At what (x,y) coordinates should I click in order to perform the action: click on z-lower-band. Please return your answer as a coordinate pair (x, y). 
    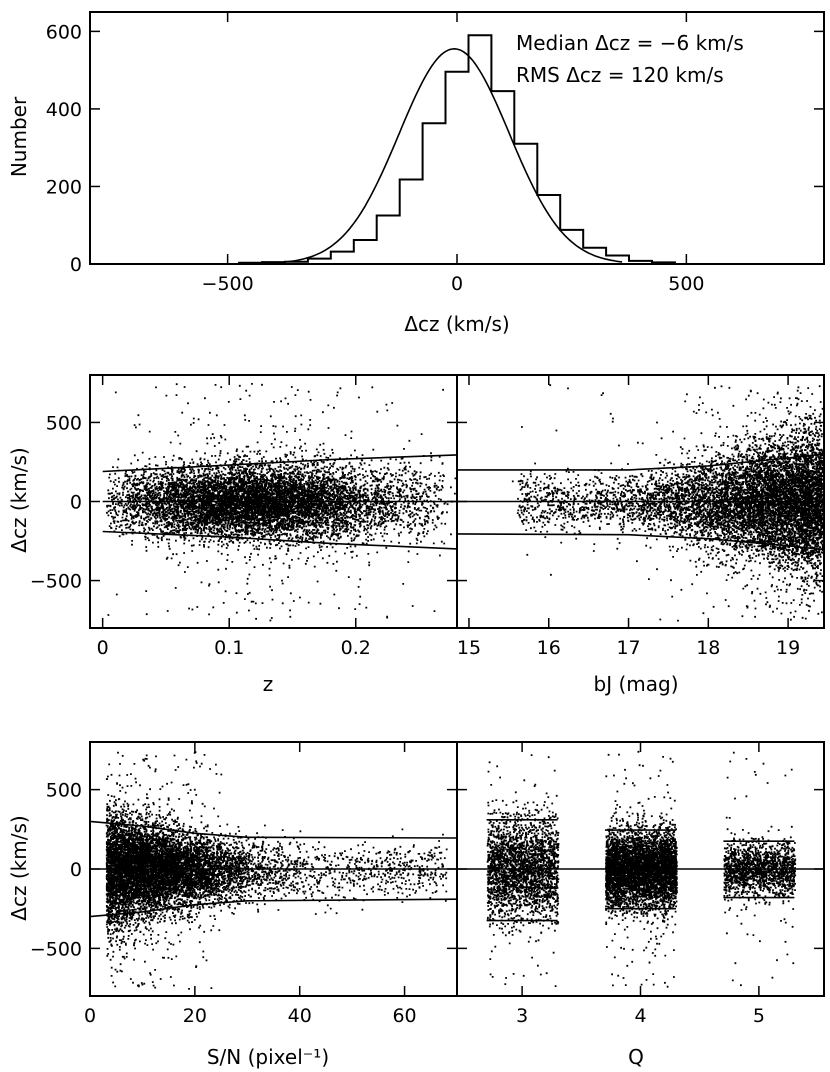
    Looking at the image, I should click on (280, 540).